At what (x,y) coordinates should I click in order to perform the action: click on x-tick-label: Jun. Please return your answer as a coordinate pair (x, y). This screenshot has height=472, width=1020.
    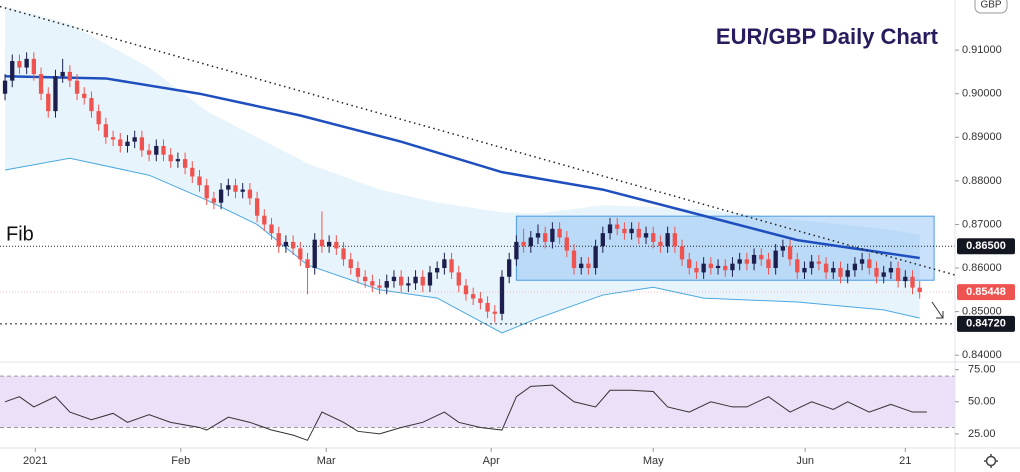
    Looking at the image, I should click on (805, 461).